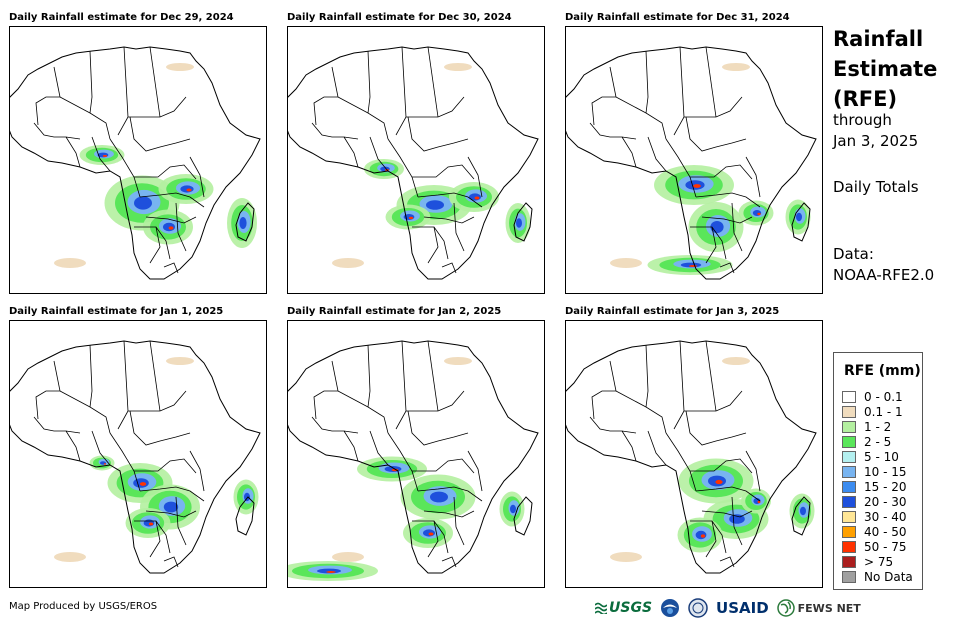 Image resolution: width=970 pixels, height=624 pixels. What do you see at coordinates (862, 120) in the screenshot?
I see `through-text: through` at bounding box center [862, 120].